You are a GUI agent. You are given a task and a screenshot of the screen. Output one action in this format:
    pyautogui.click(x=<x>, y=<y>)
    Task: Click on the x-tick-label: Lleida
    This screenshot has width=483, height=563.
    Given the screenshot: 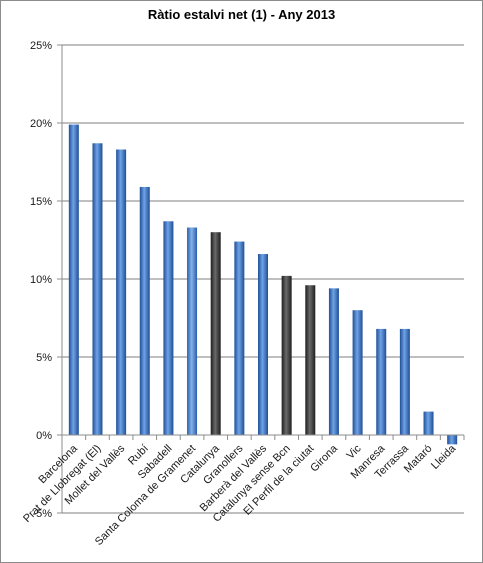 What is the action you would take?
    pyautogui.click(x=444, y=457)
    